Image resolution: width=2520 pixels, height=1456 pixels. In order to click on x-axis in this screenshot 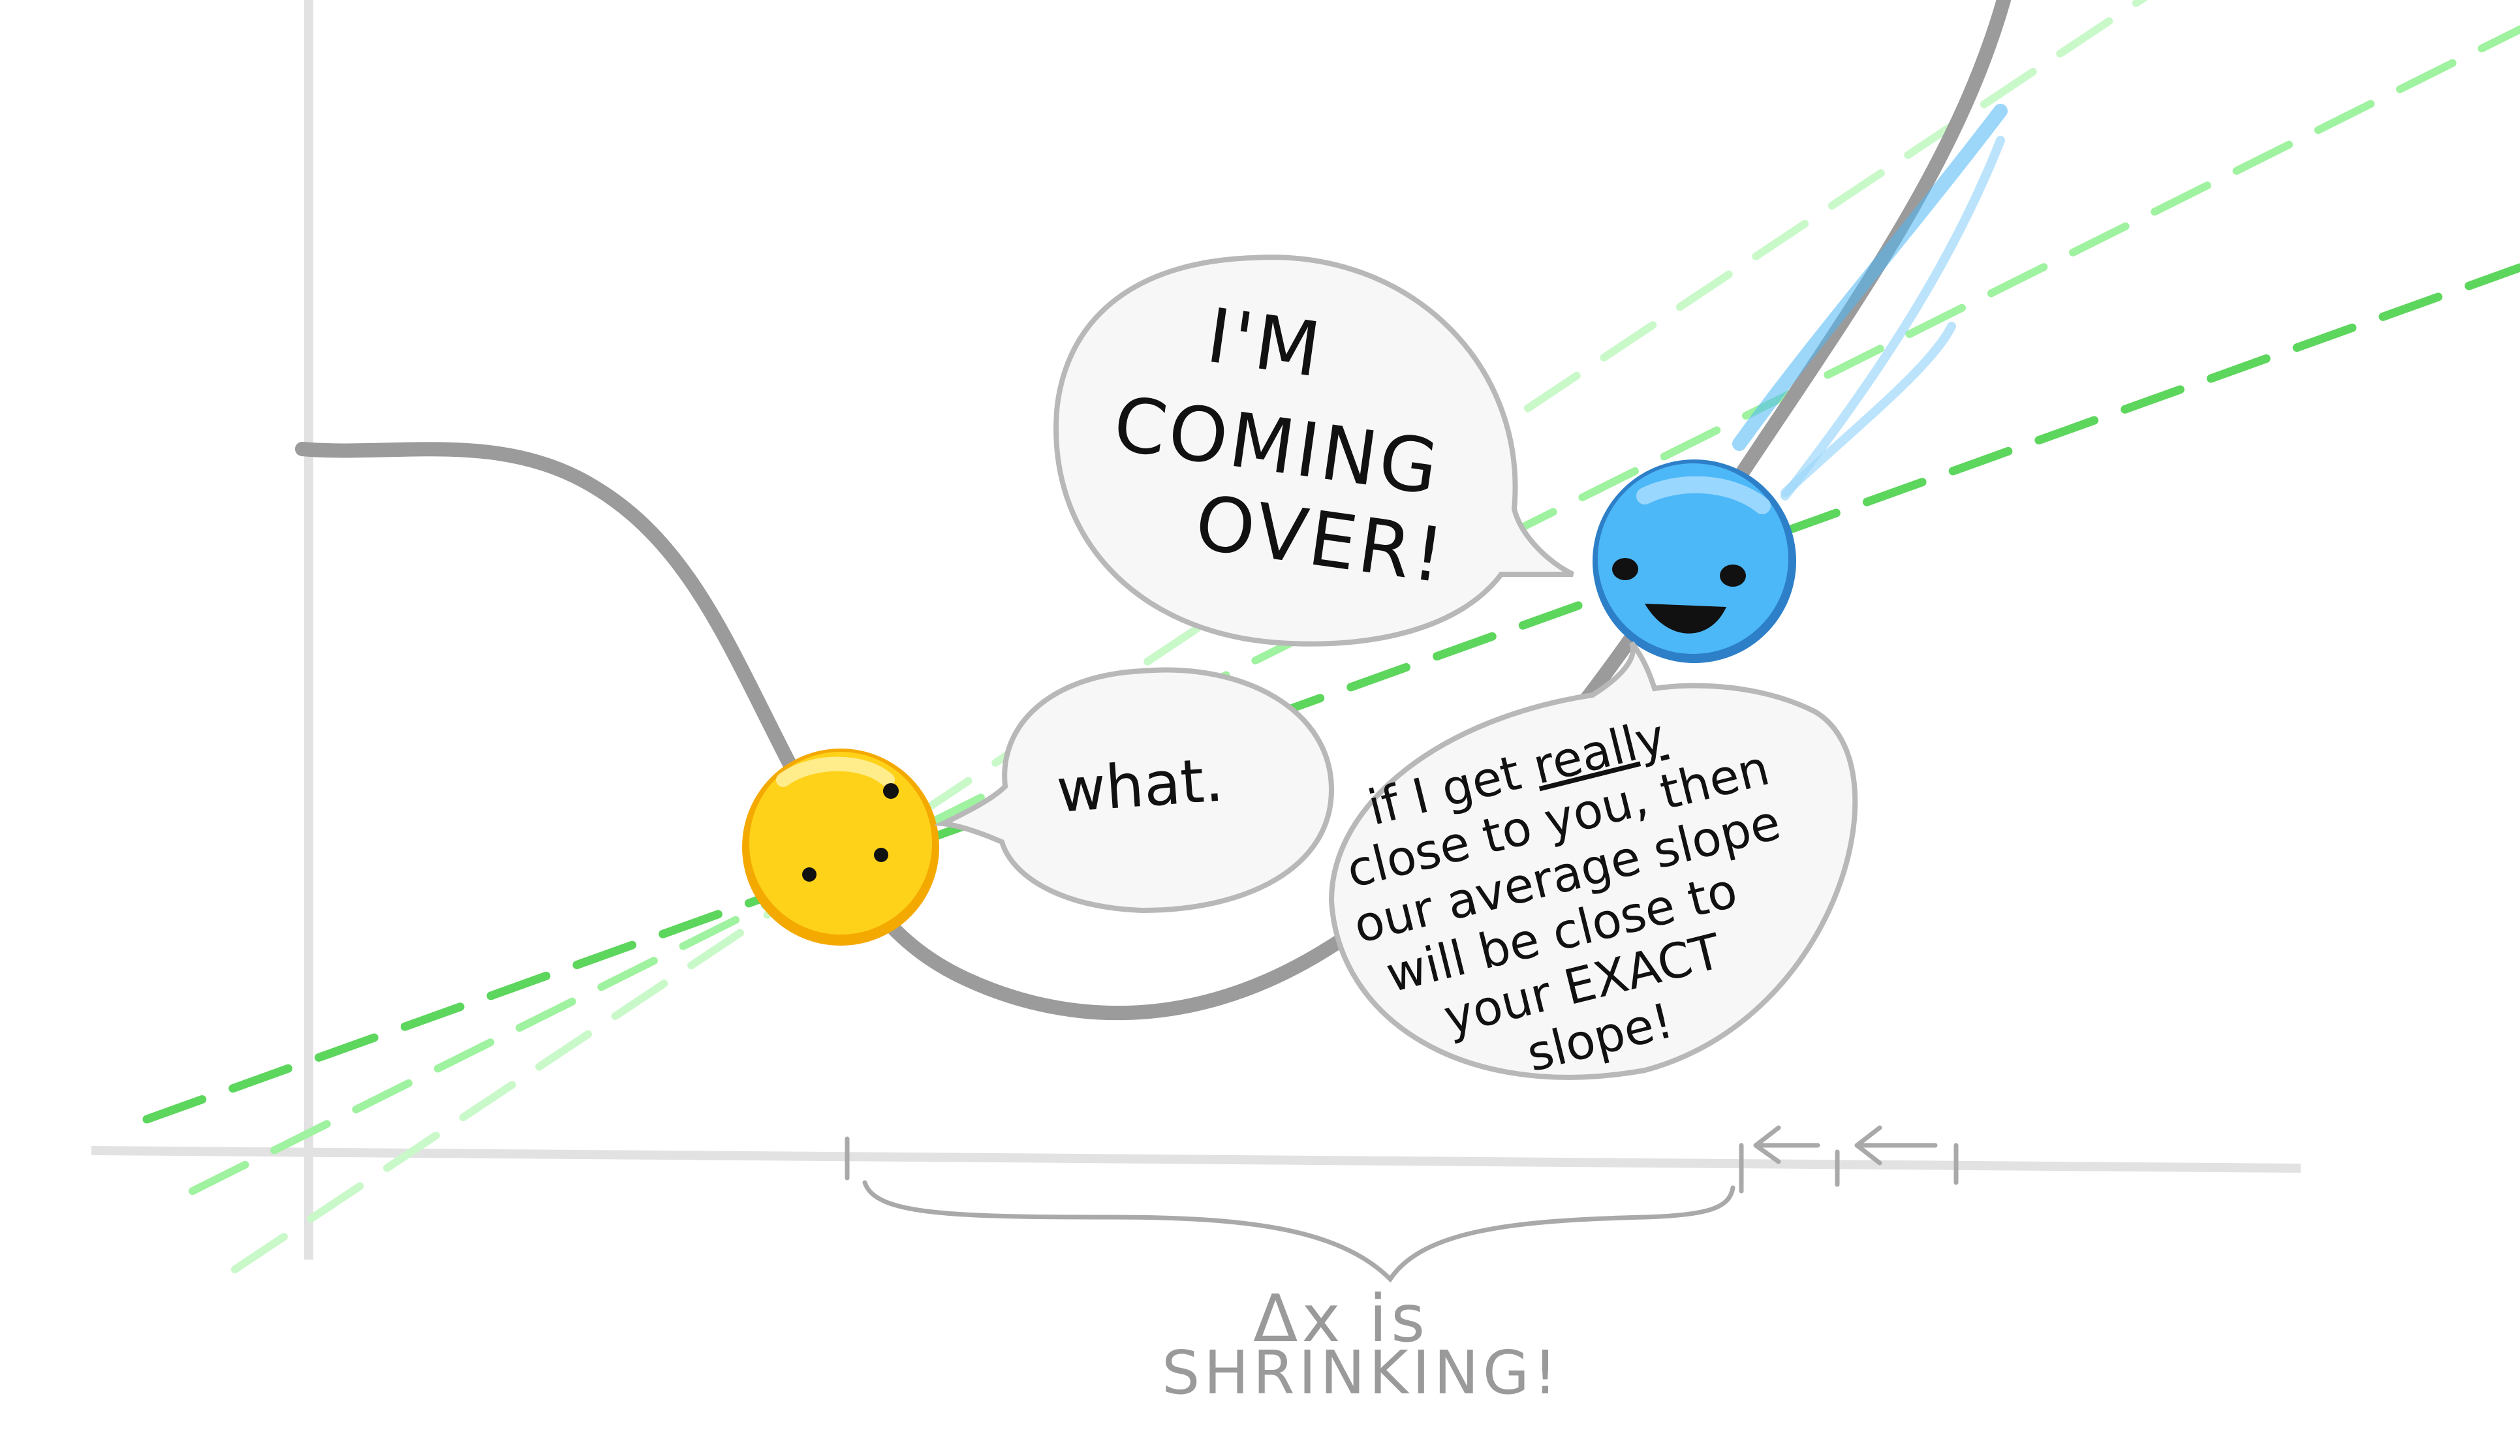, I will do `click(1196, 1159)`.